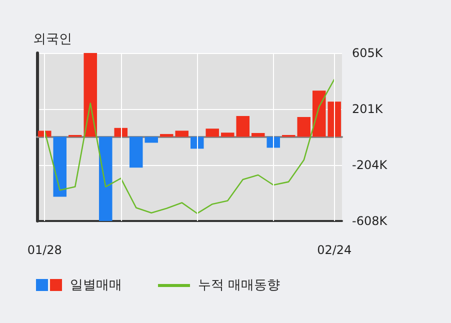 The height and width of the screenshot is (323, 451). Describe the element at coordinates (44, 250) in the screenshot. I see `x-tick-label: 01/28` at that location.